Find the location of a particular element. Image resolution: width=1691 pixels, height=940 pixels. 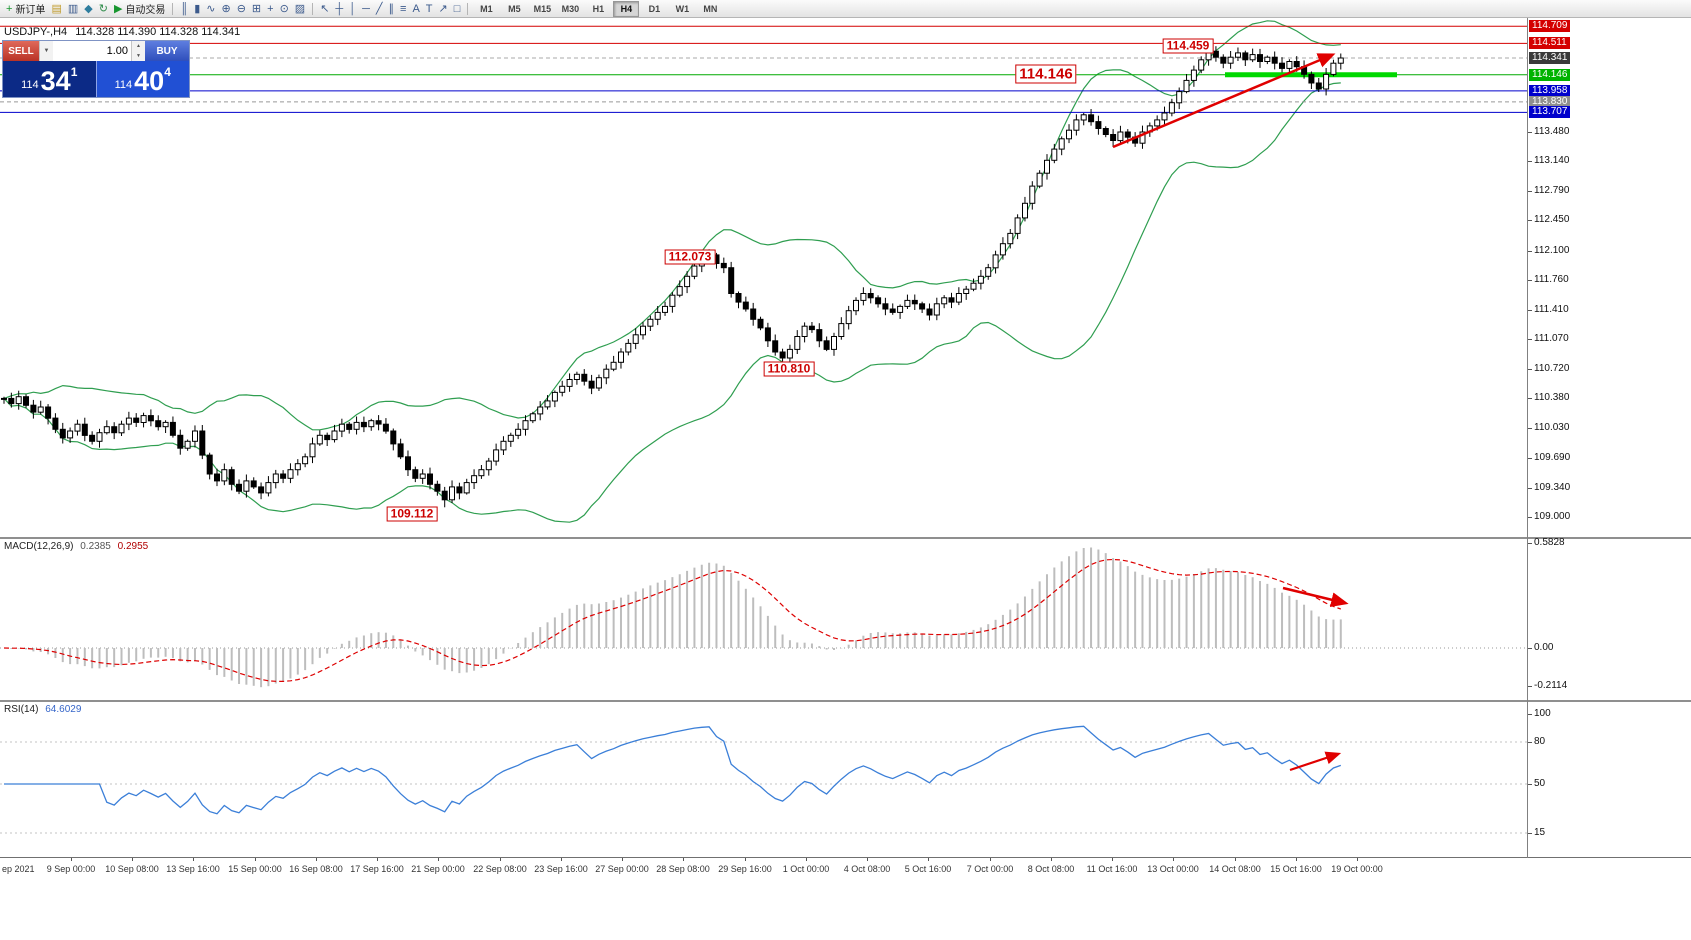

zoom-out-icon: ⊖ is located at coordinates (241, 9).